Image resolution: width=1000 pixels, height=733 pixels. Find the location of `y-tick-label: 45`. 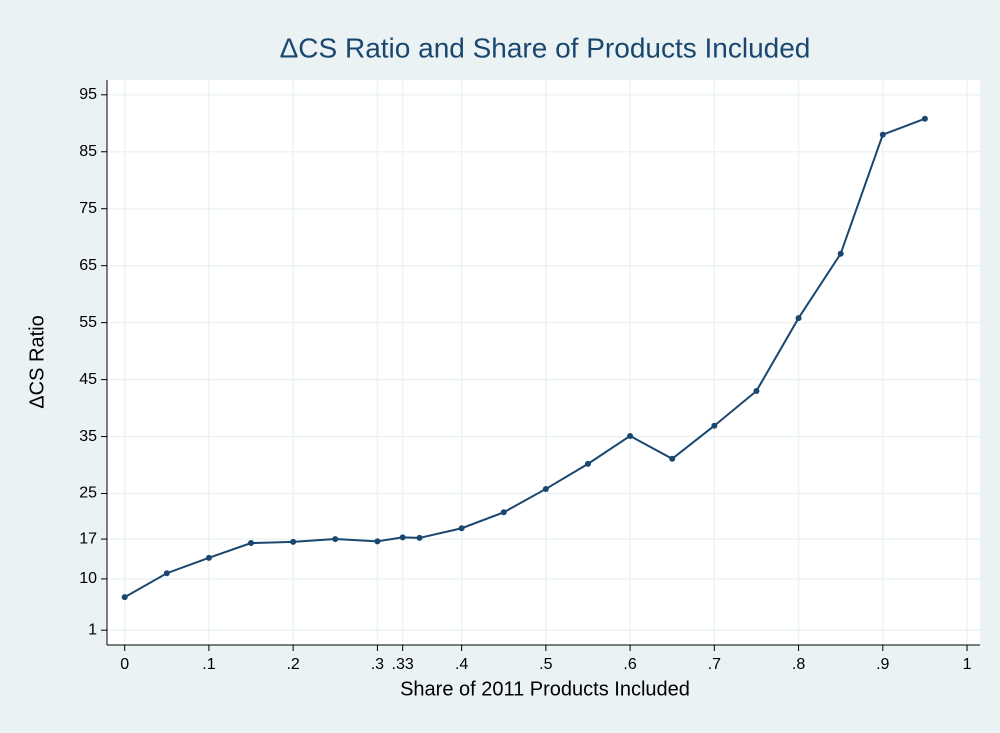

y-tick-label: 45 is located at coordinates (88, 379).